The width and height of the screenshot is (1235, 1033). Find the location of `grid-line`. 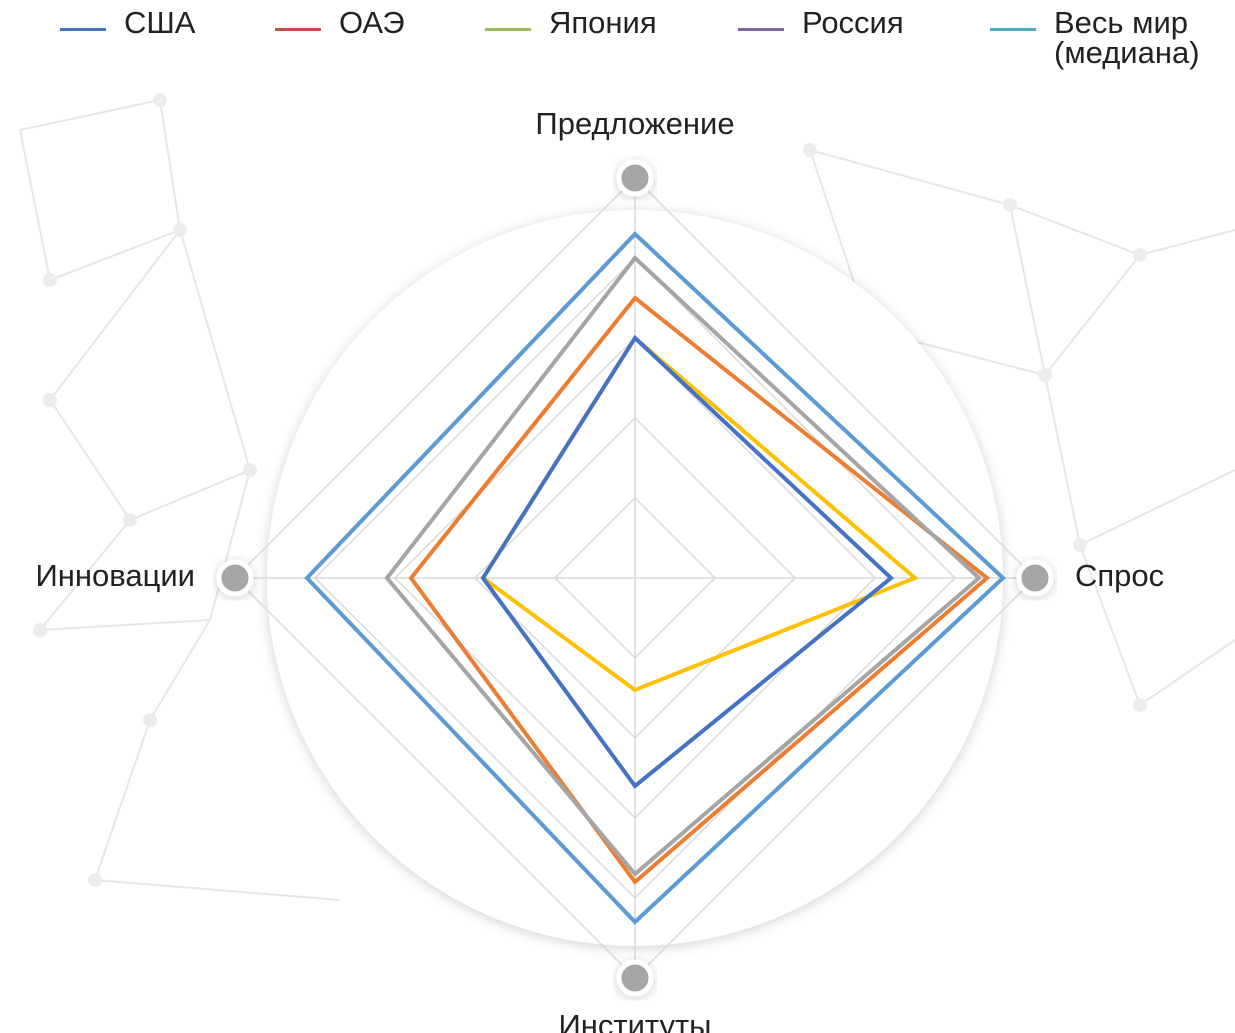

grid-line is located at coordinates (635, 578).